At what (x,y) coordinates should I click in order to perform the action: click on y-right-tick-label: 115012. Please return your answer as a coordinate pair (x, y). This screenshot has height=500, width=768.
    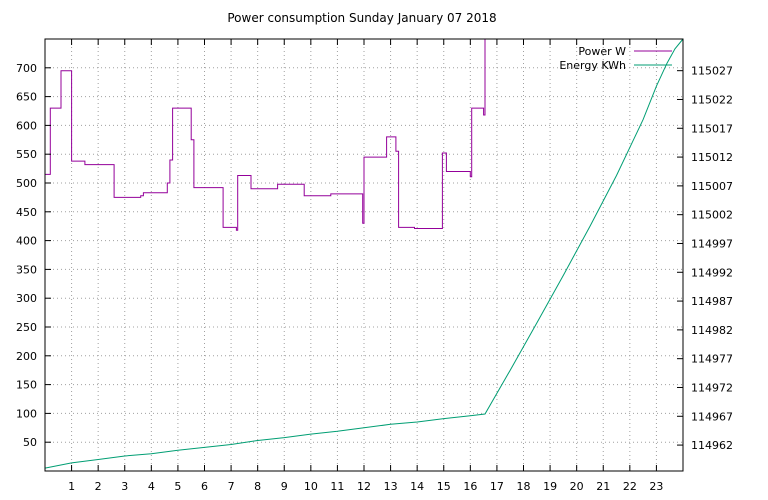
    Looking at the image, I should click on (712, 157).